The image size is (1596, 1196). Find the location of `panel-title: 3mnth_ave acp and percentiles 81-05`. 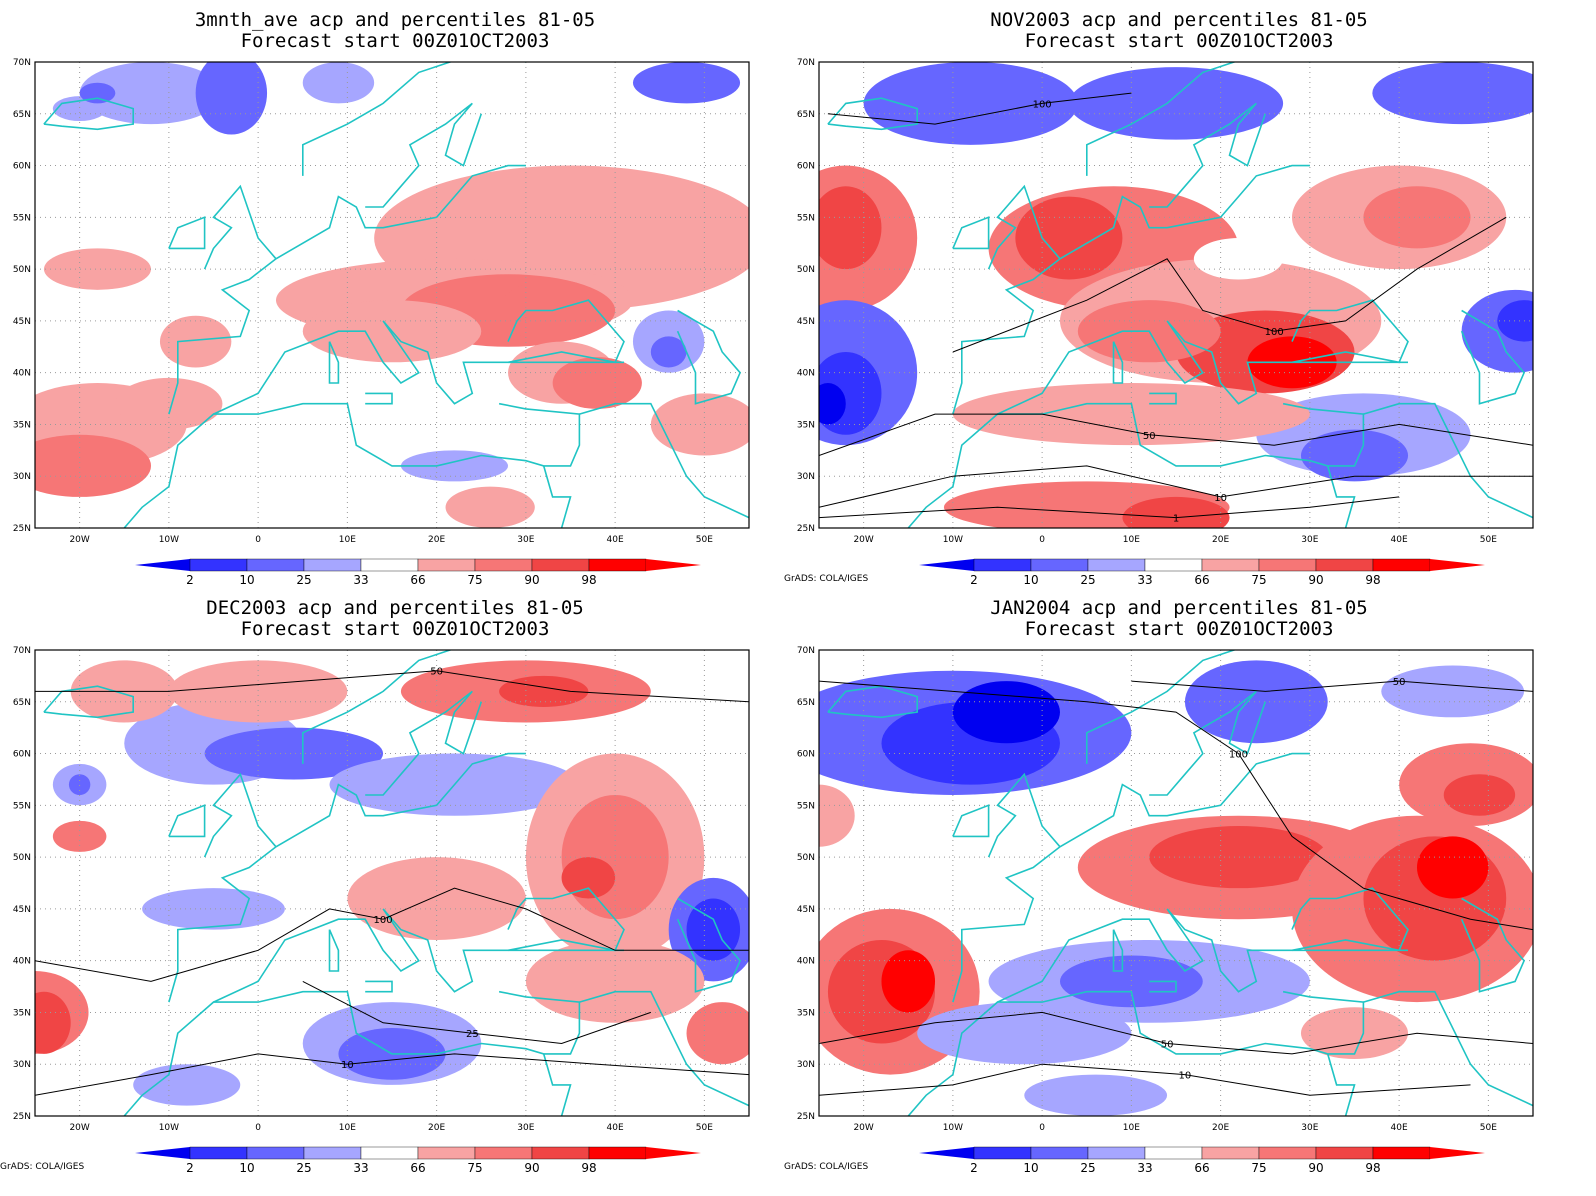

panel-title: 3mnth_ave acp and percentiles 81-05 is located at coordinates (395, 20).